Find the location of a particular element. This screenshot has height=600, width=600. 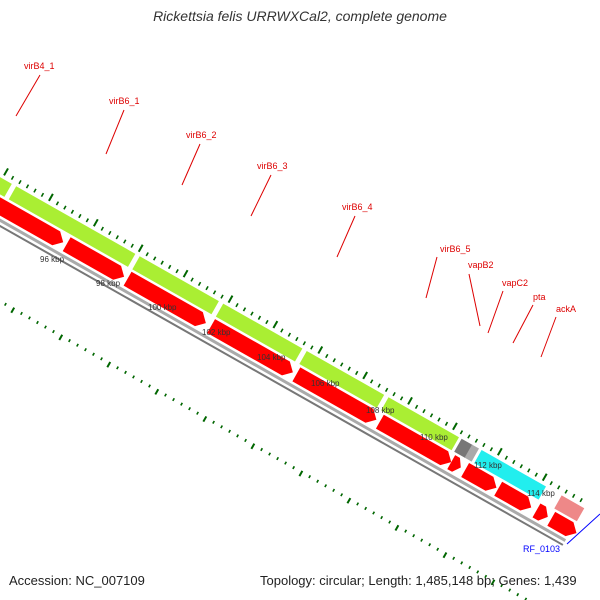

gene-label-virB6_2: virB6_2 is located at coordinates (201, 135).